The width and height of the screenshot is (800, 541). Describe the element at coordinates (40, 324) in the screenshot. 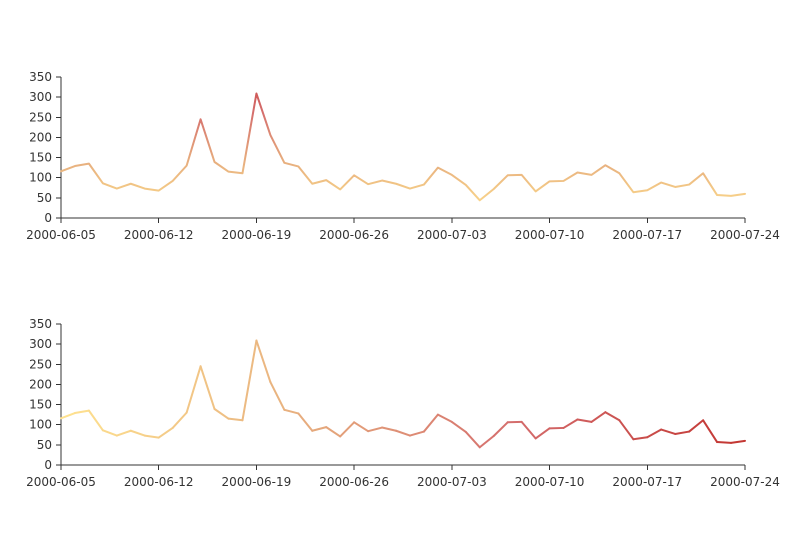

I see `y-tick-label: 350` at that location.